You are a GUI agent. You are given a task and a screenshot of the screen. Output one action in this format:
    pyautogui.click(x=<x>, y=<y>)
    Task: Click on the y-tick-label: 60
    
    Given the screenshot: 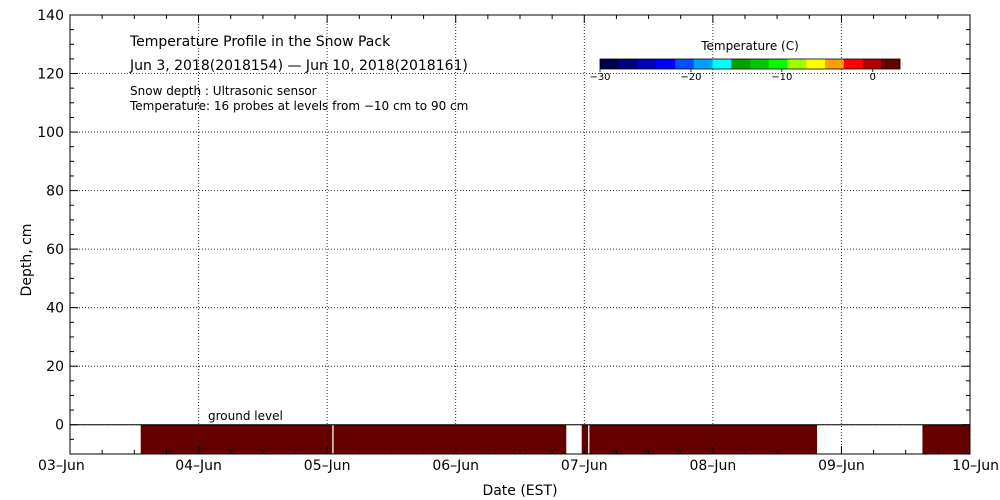 What is the action you would take?
    pyautogui.click(x=55, y=250)
    